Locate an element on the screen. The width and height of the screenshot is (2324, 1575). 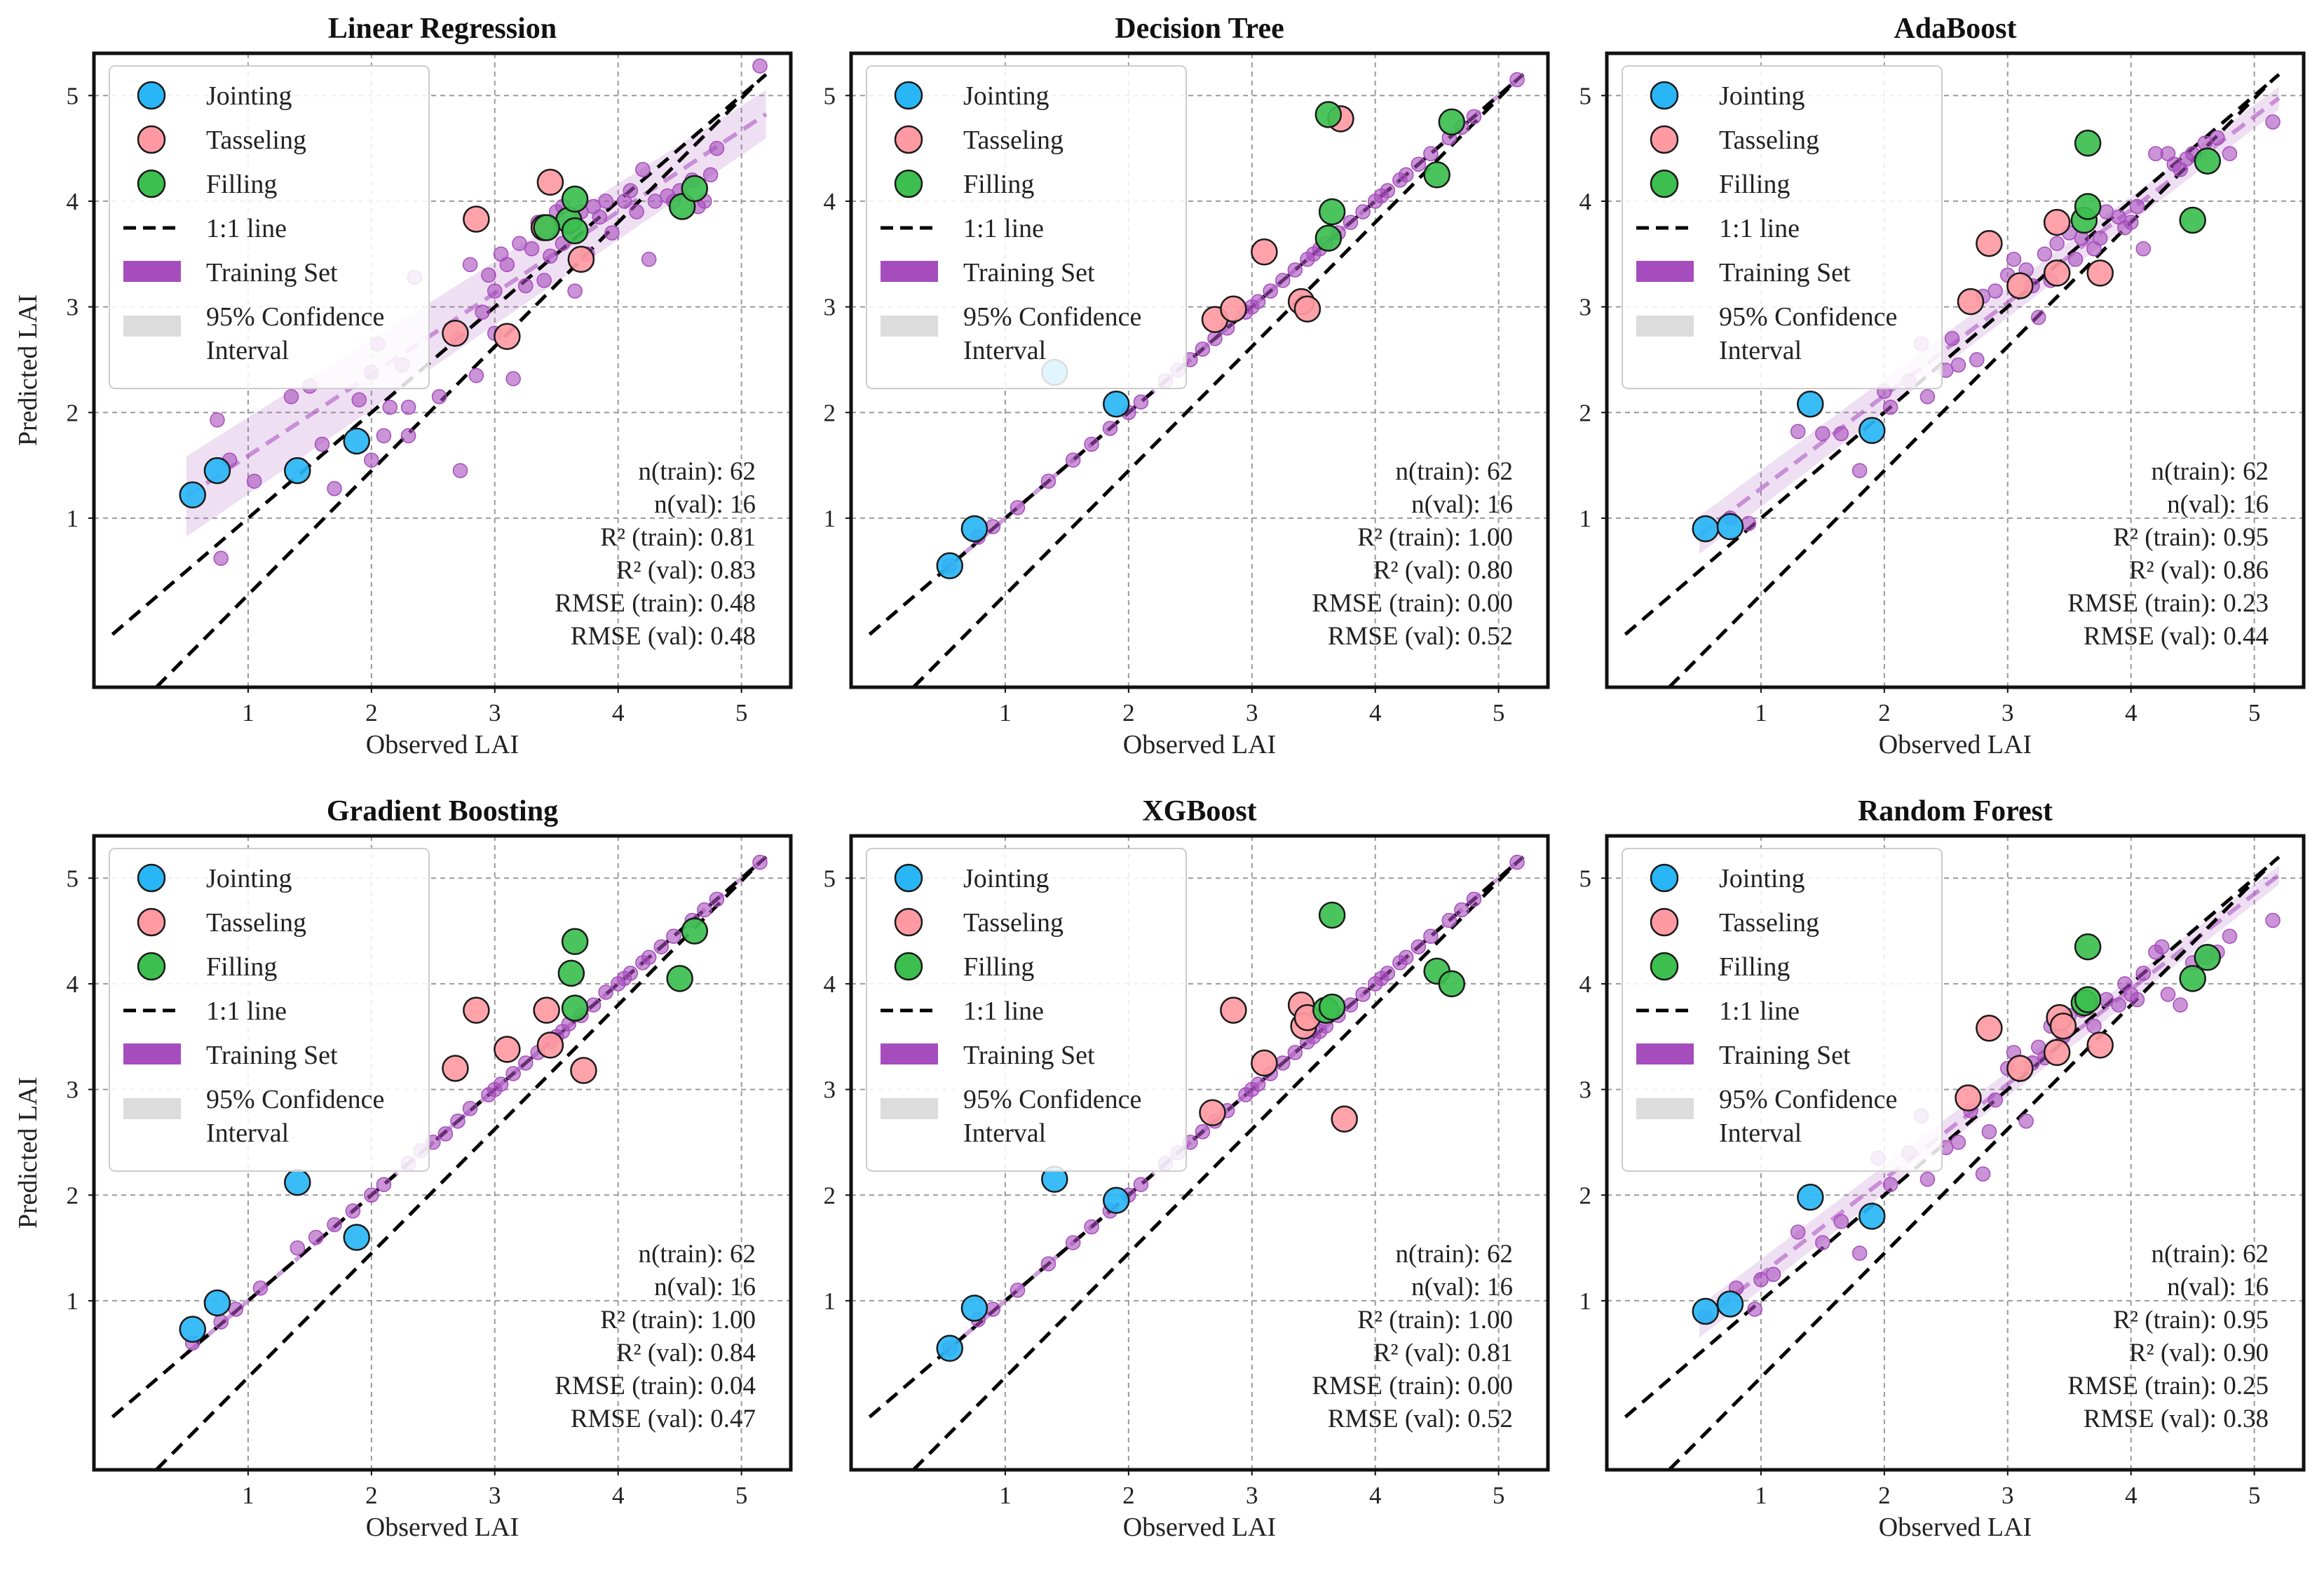
axes-frame is located at coordinates (1955, 1153).